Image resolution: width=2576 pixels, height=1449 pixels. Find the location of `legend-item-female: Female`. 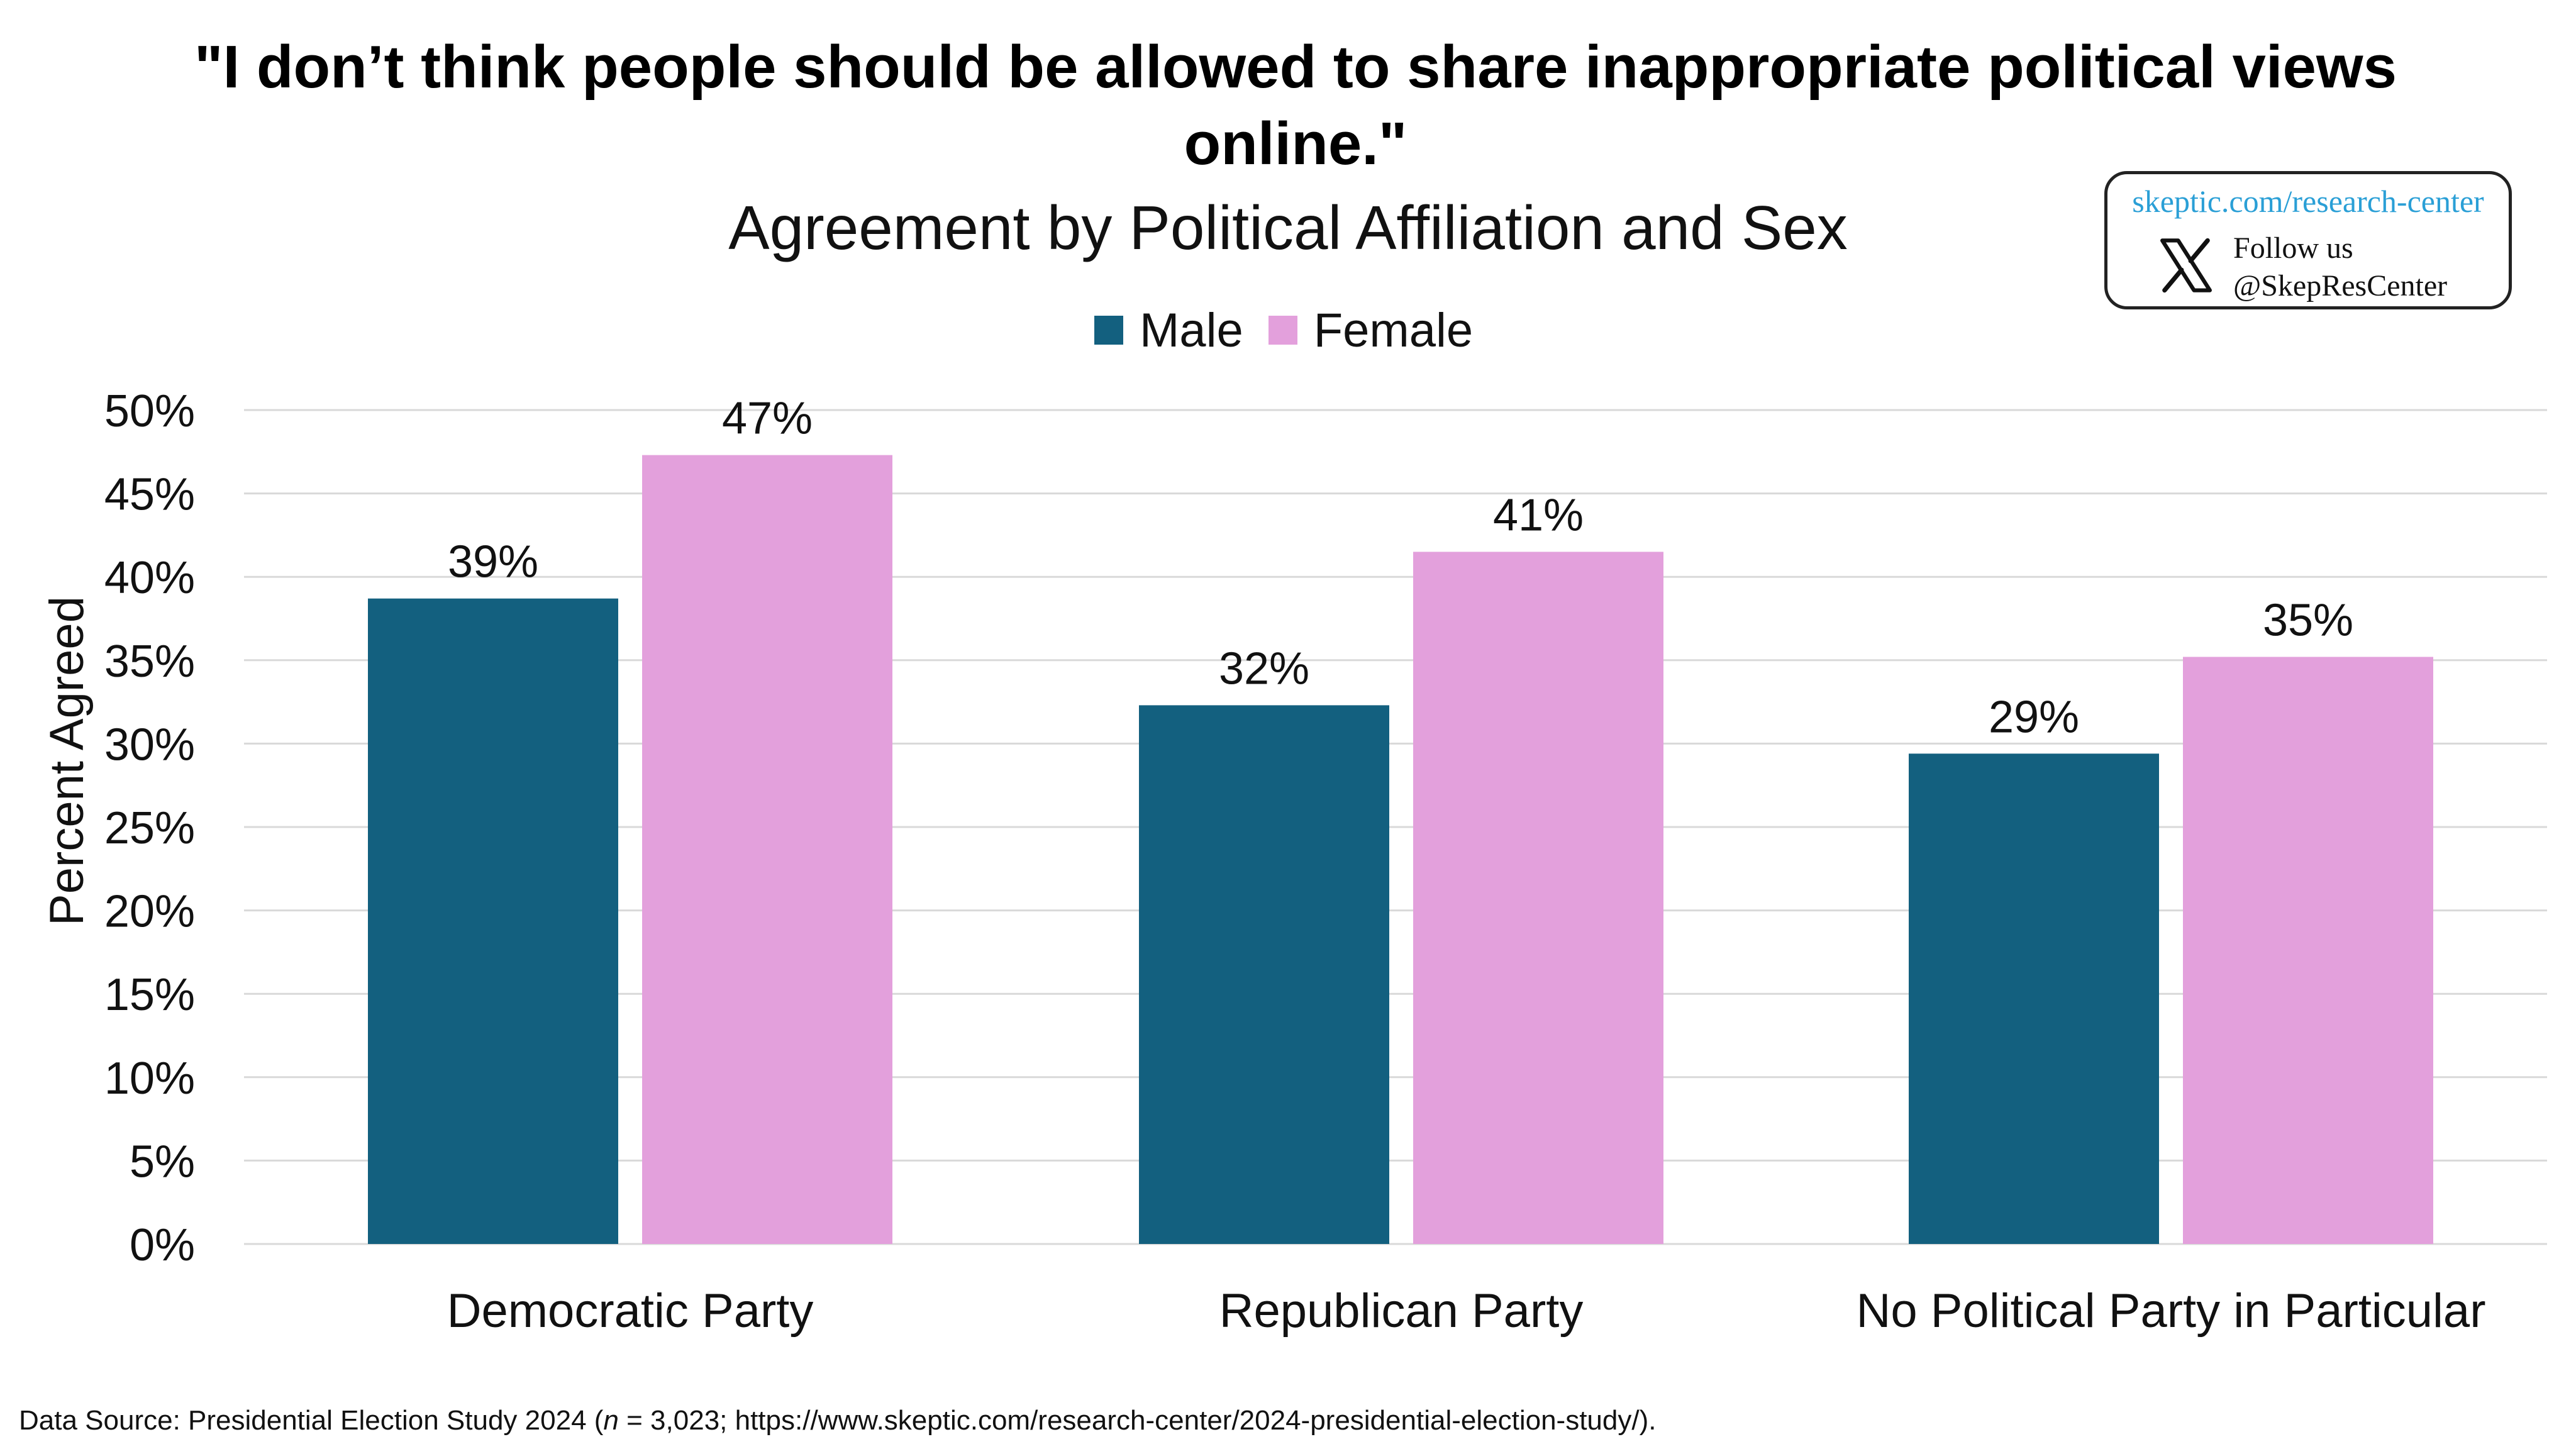

legend-item-female: Female is located at coordinates (1371, 330).